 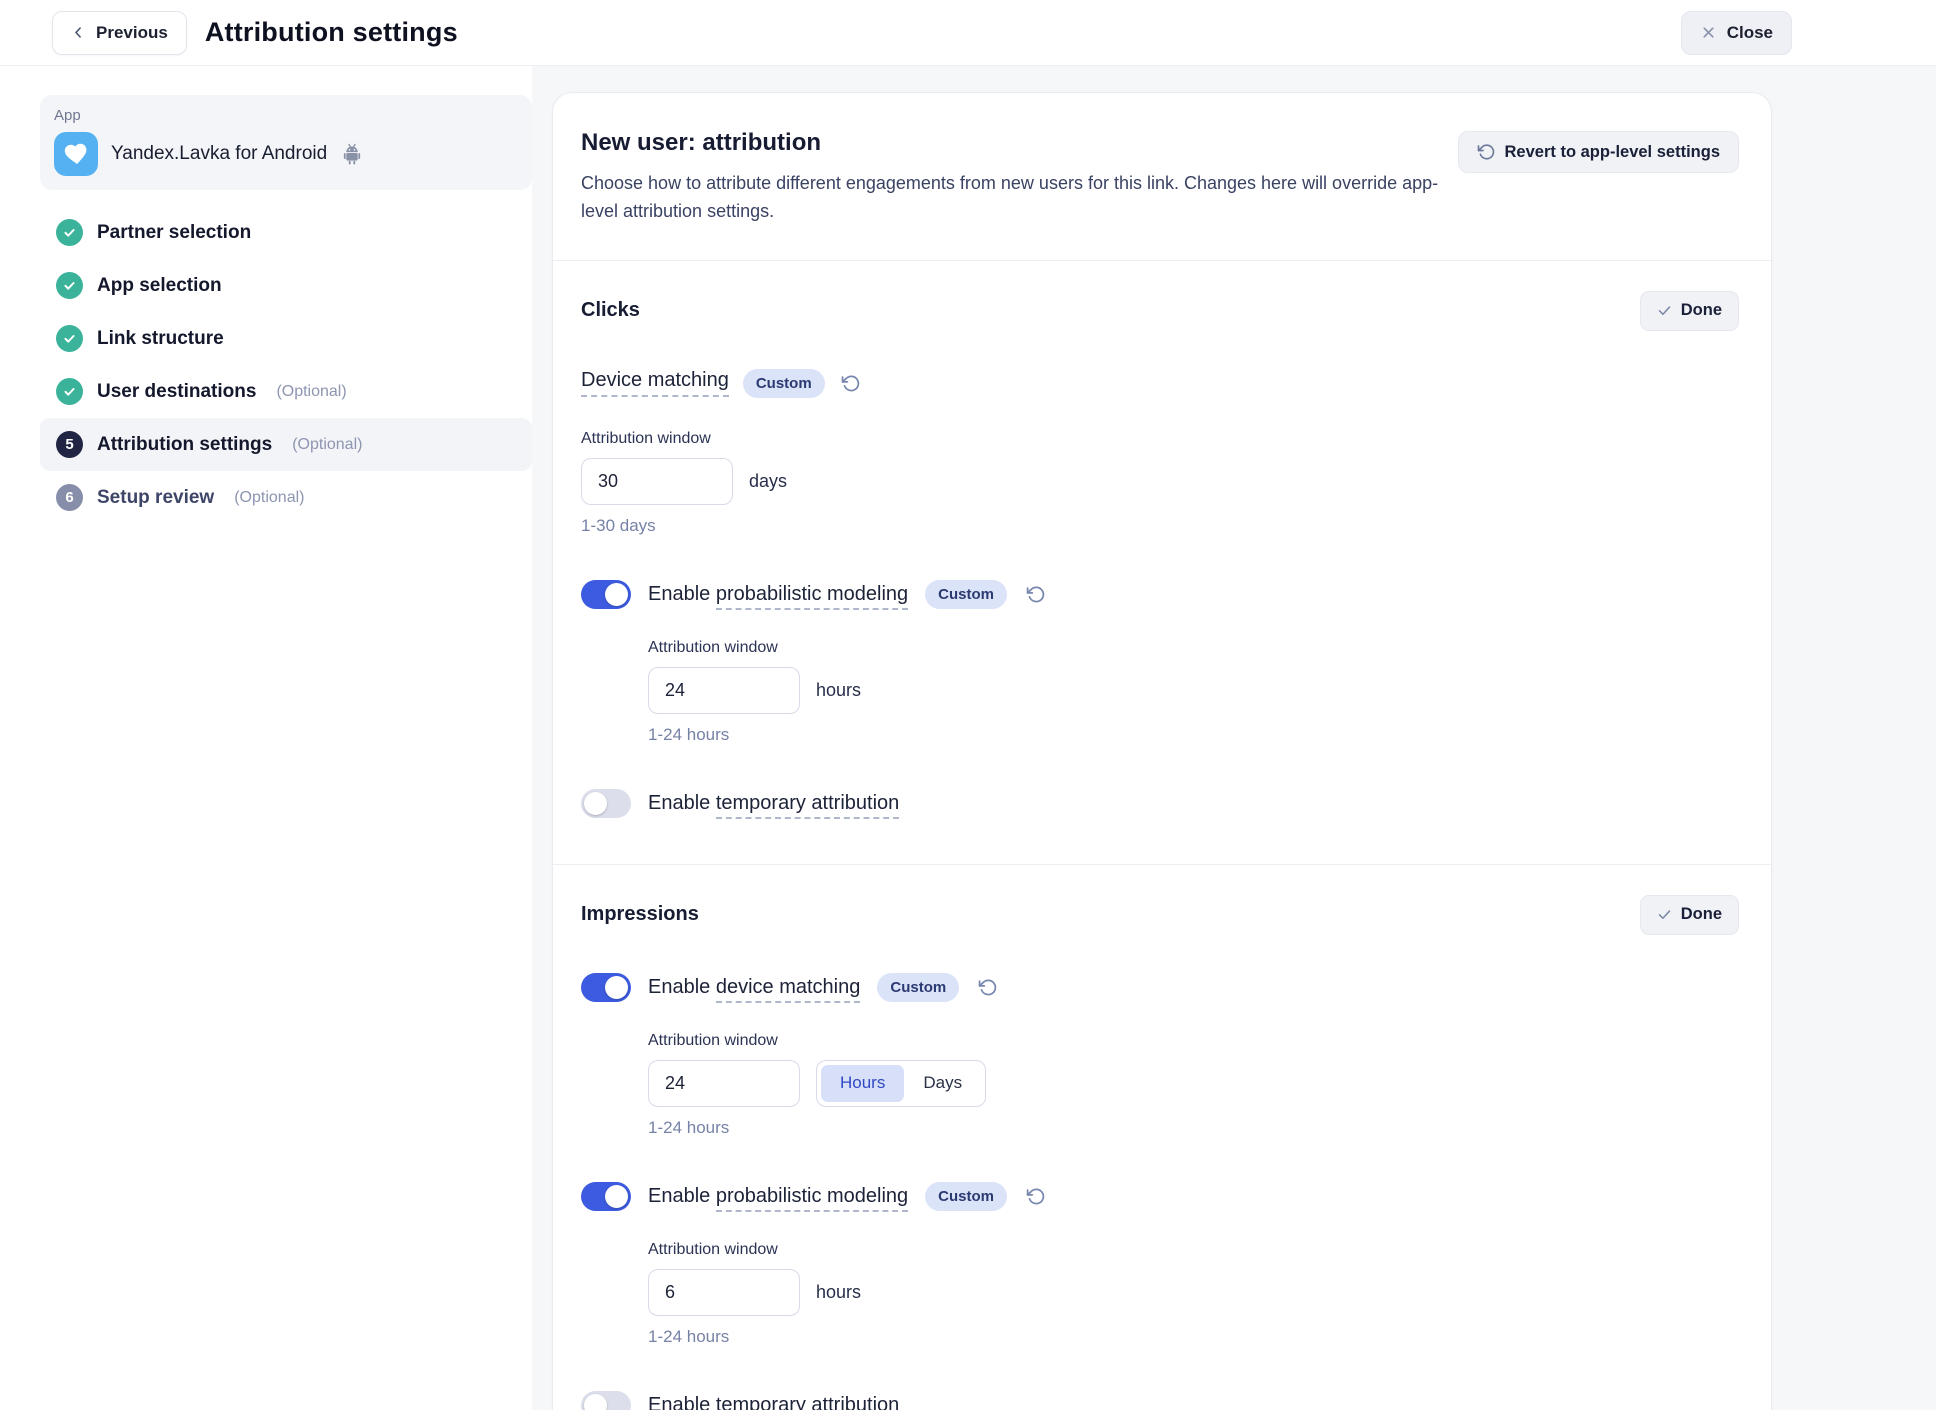 I want to click on impressions-device-window-input, so click(x=724, y=1083).